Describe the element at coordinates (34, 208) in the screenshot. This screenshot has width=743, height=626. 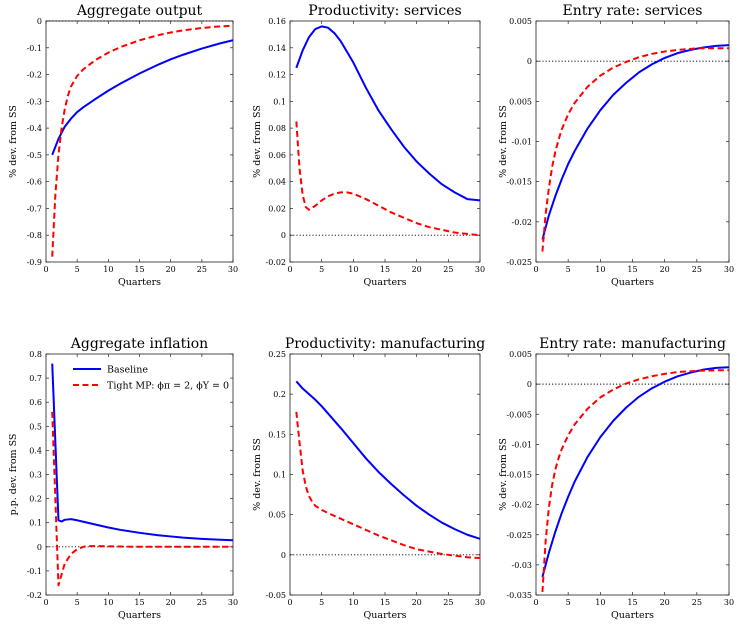
I see `y-tick-label: -0.7` at that location.